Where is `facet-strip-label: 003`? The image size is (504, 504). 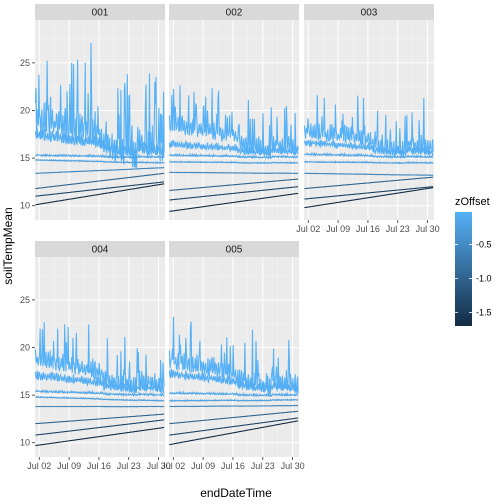 facet-strip-label: 003 is located at coordinates (369, 13).